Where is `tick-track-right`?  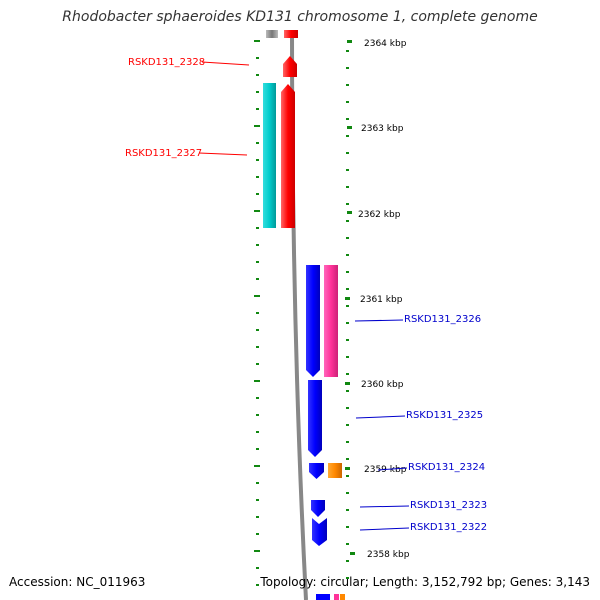 tick-track-right is located at coordinates (347, 314).